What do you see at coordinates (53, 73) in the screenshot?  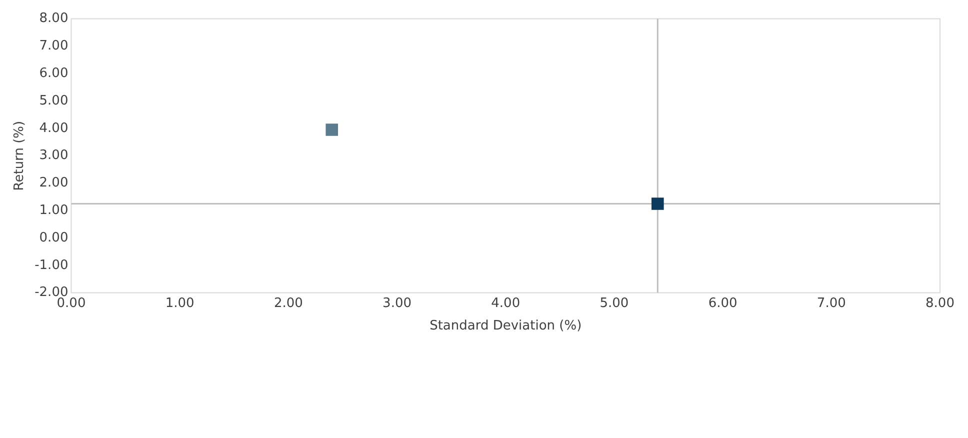 I see `y-tick-label: 6.00` at bounding box center [53, 73].